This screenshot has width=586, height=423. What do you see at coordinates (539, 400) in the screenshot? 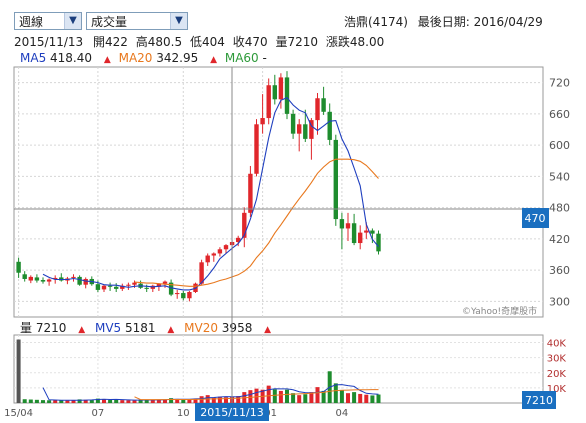
I see `cursor-volume-box` at bounding box center [539, 400].